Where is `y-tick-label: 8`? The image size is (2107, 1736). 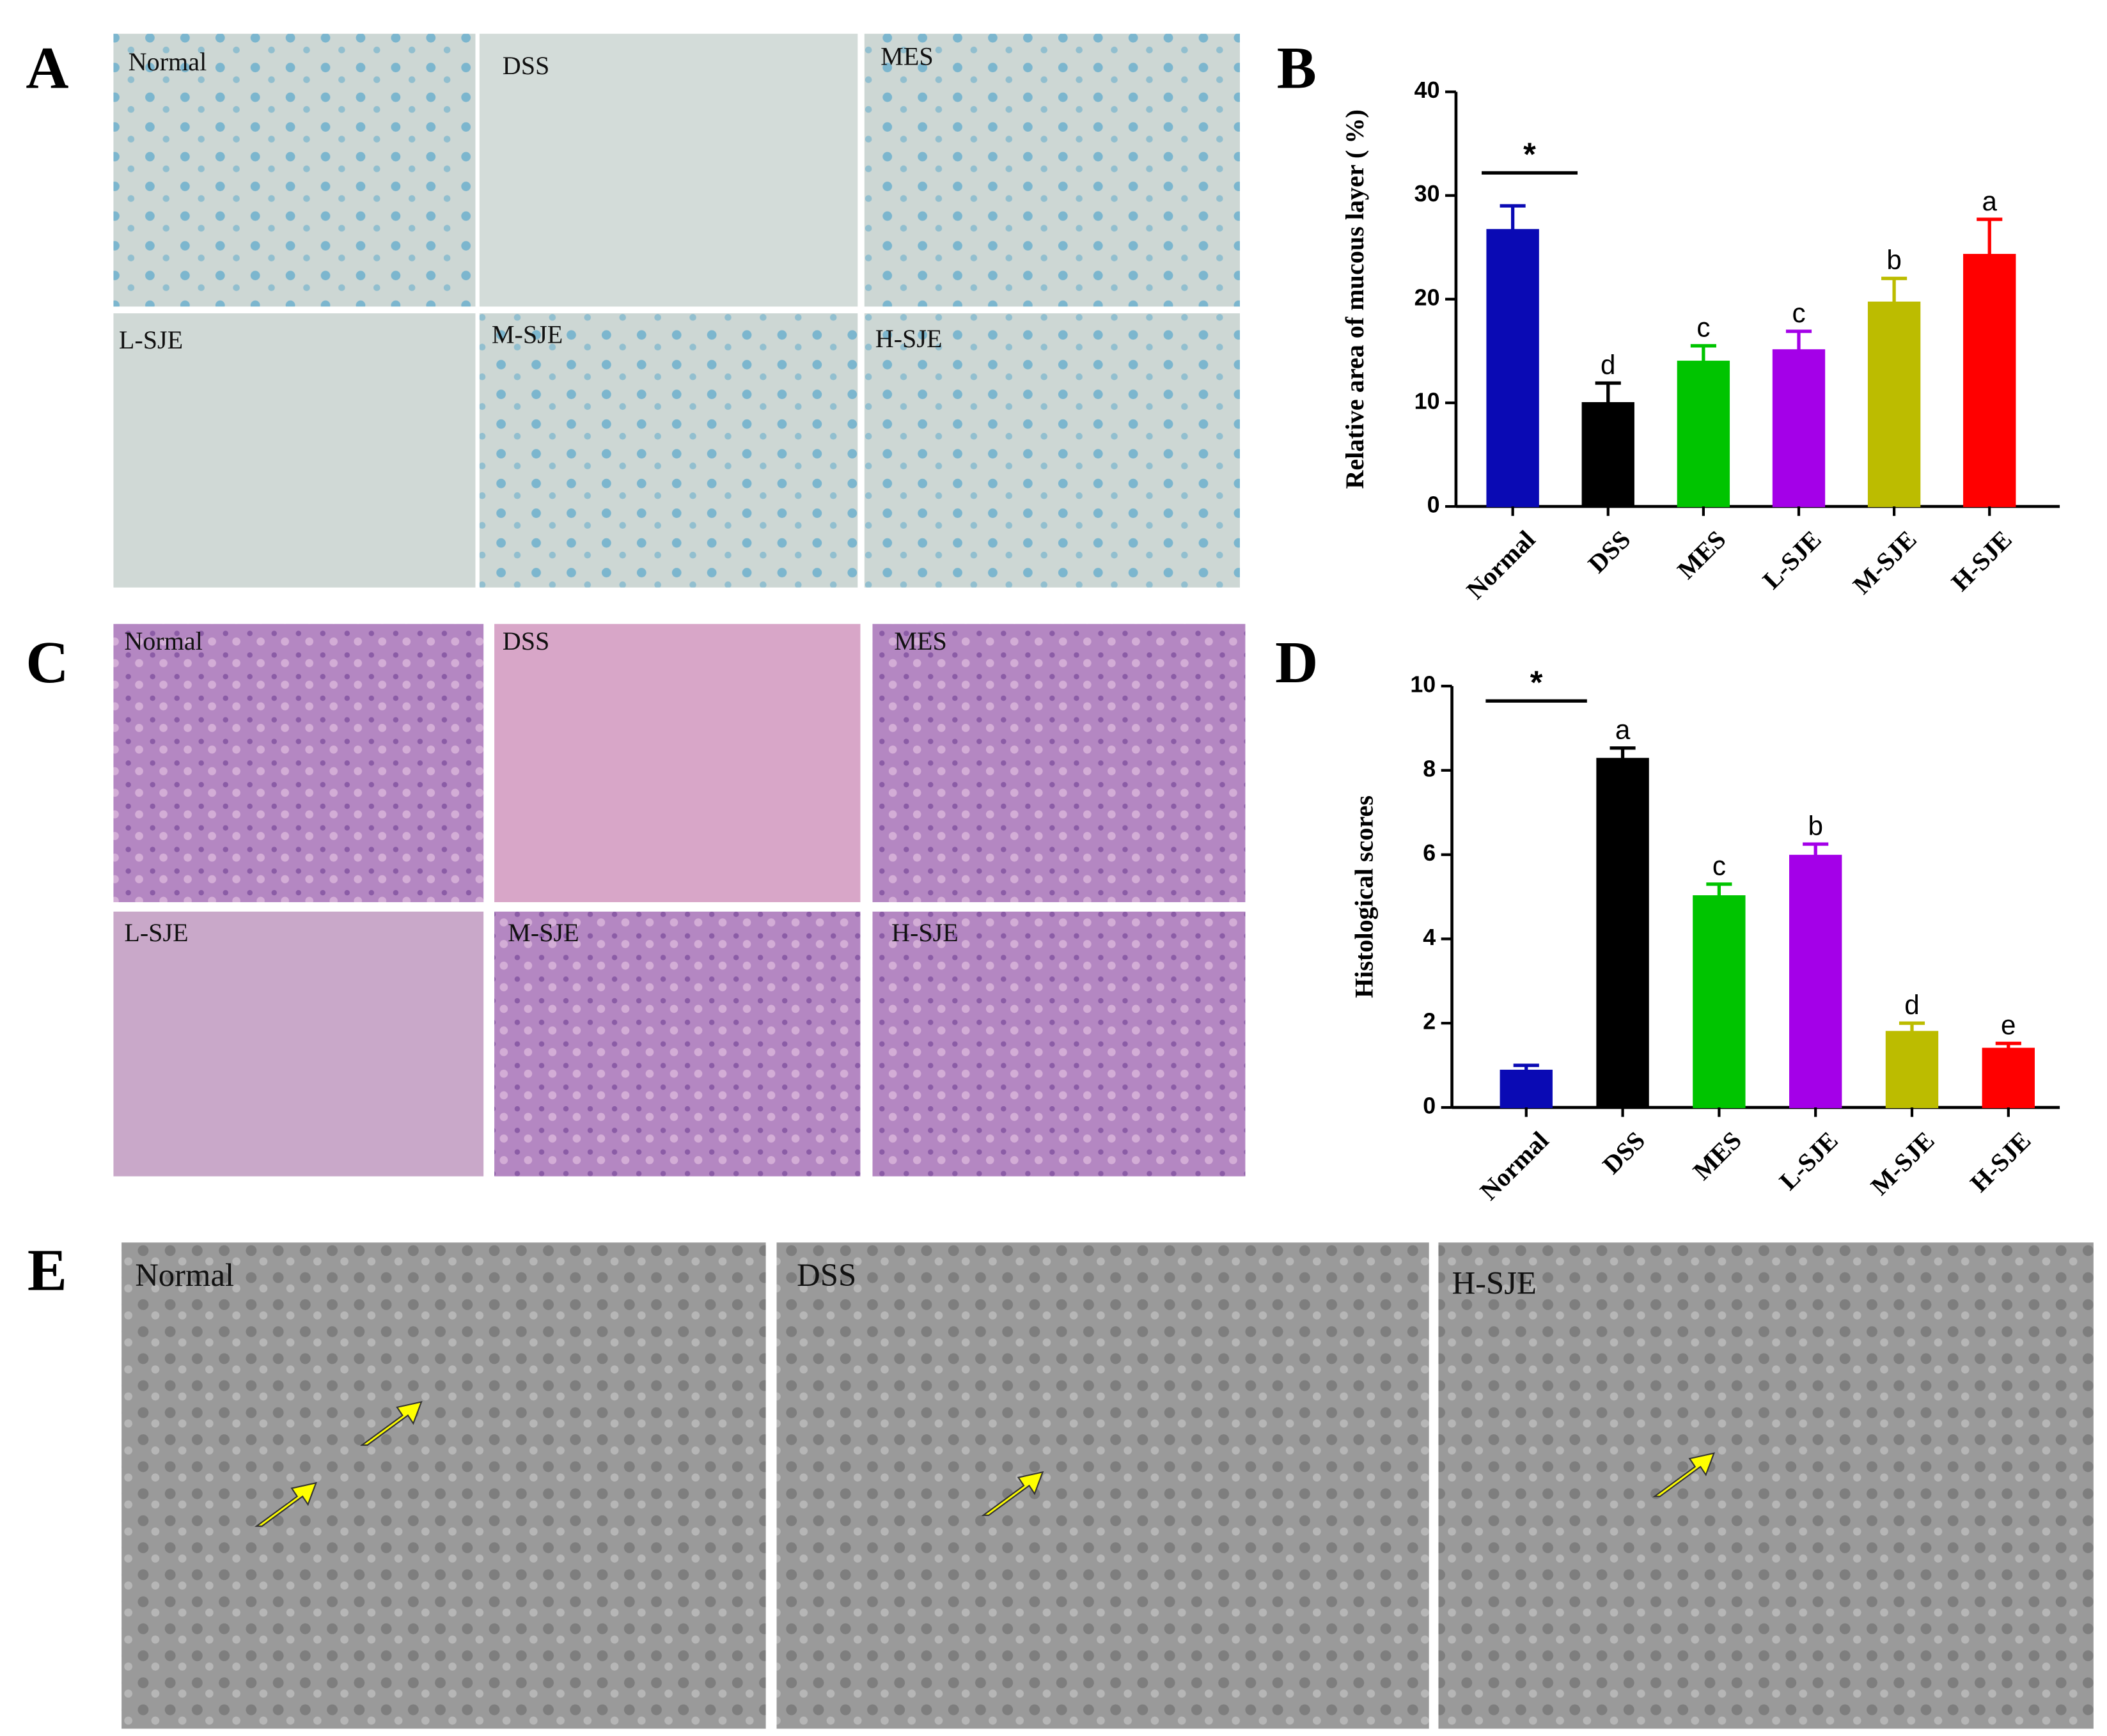
y-tick-label: 8 is located at coordinates (1429, 768).